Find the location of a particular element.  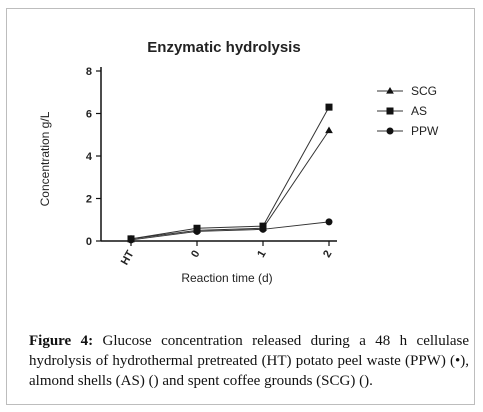

chart-title: Enzymatic hydrolysis is located at coordinates (223, 47).